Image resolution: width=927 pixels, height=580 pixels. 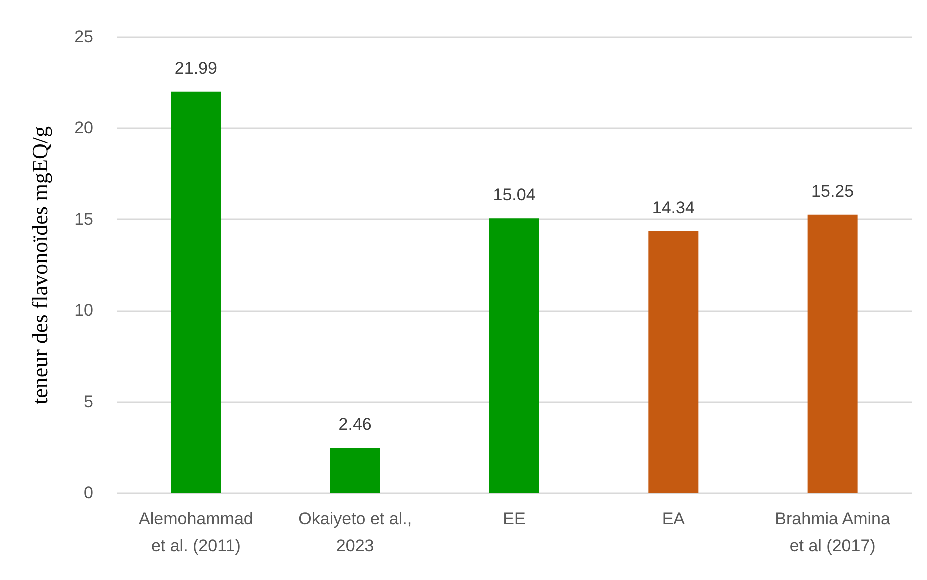 What do you see at coordinates (89, 402) in the screenshot?
I see `y-tick-label: 5` at bounding box center [89, 402].